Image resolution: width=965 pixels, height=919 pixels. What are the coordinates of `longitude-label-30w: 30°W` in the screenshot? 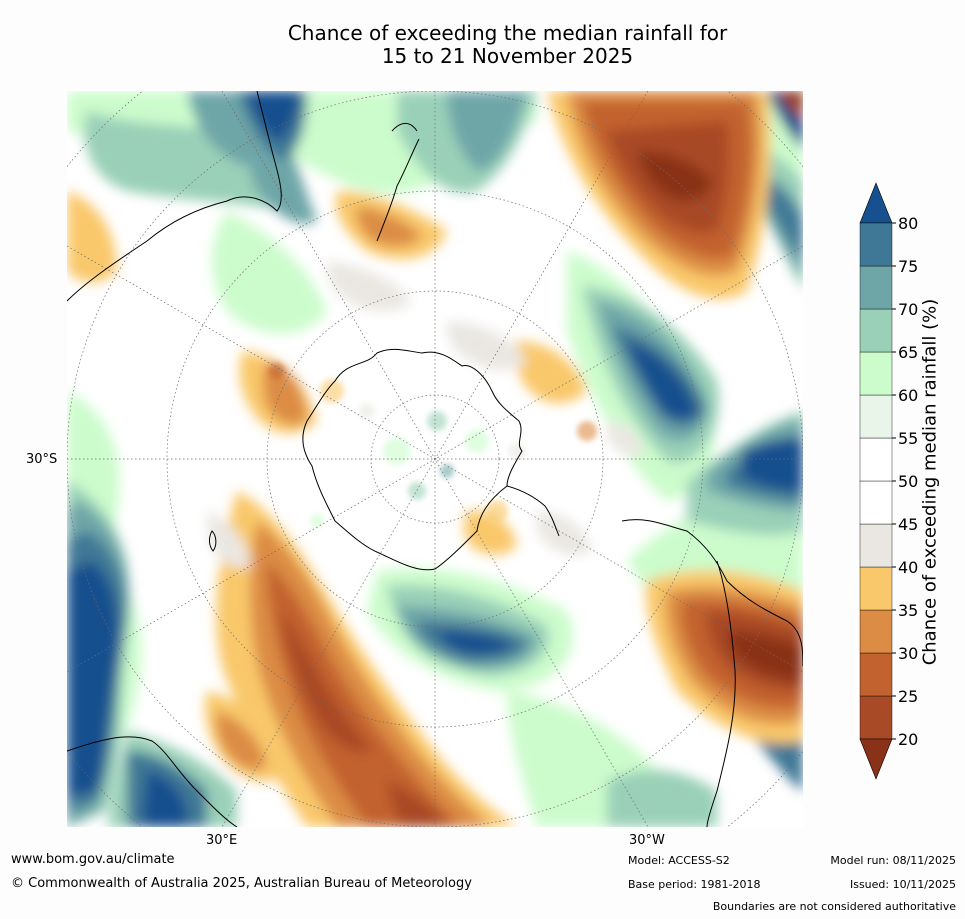 It's located at (647, 840).